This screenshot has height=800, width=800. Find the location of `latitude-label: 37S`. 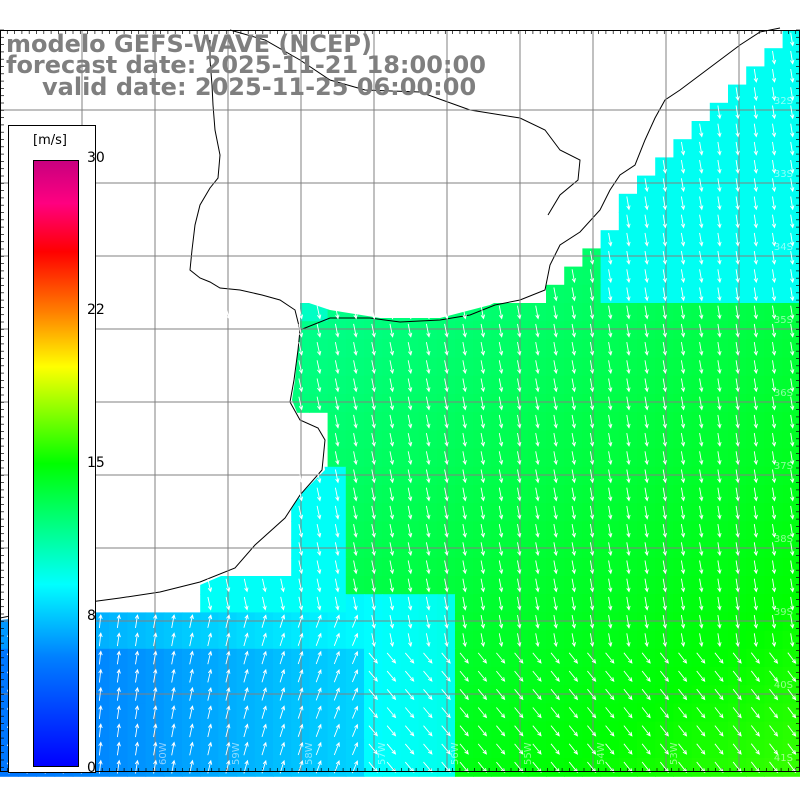

latitude-label: 37S is located at coordinates (783, 466).